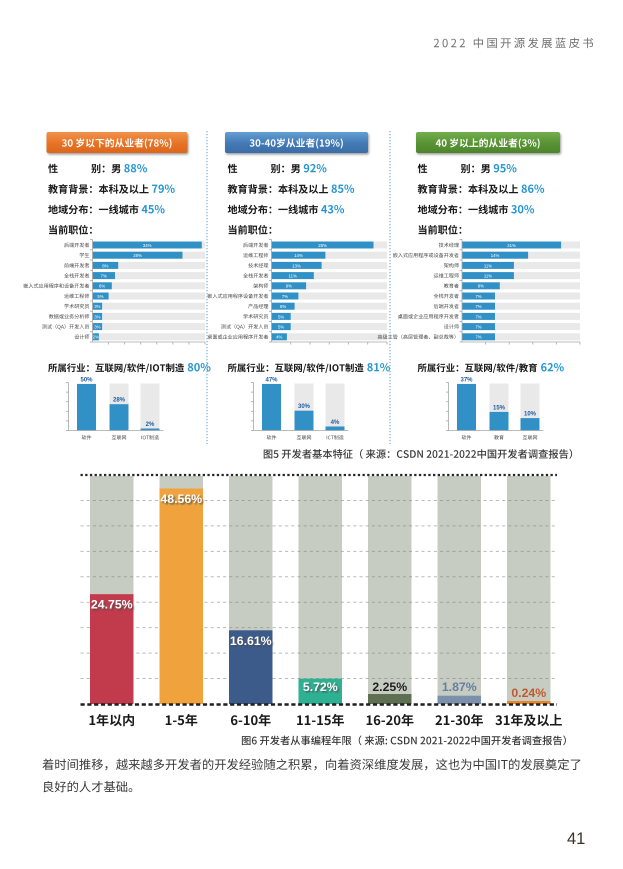  What do you see at coordinates (389, 687) in the screenshot?
I see `svg-text: 2.25%` at bounding box center [389, 687].